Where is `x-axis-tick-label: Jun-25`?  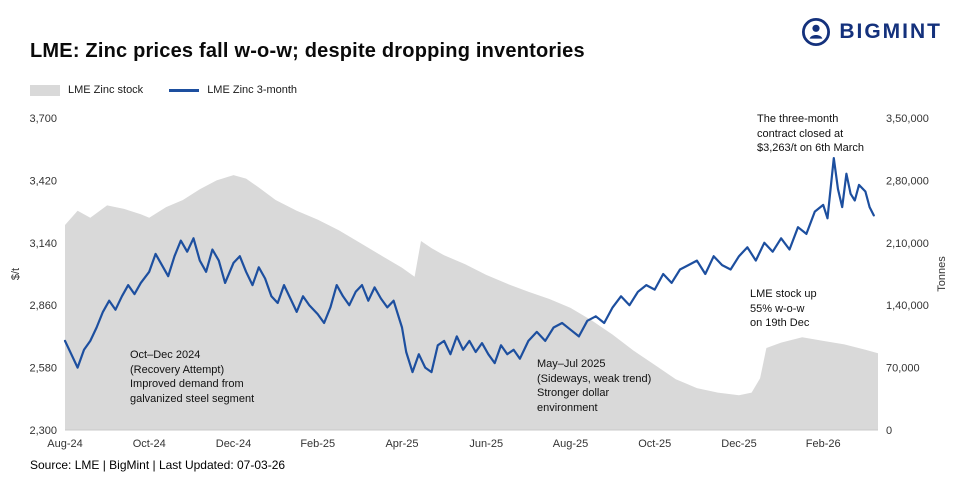
x-axis-tick-label: Jun-25 is located at coordinates (486, 444).